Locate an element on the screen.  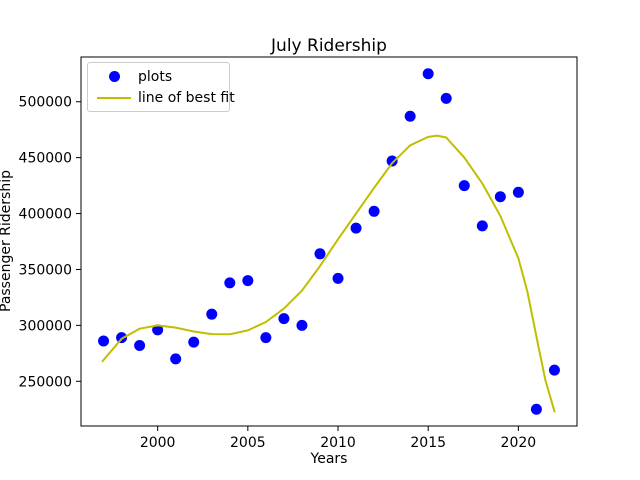
x-tick-label: 2000 is located at coordinates (158, 443).